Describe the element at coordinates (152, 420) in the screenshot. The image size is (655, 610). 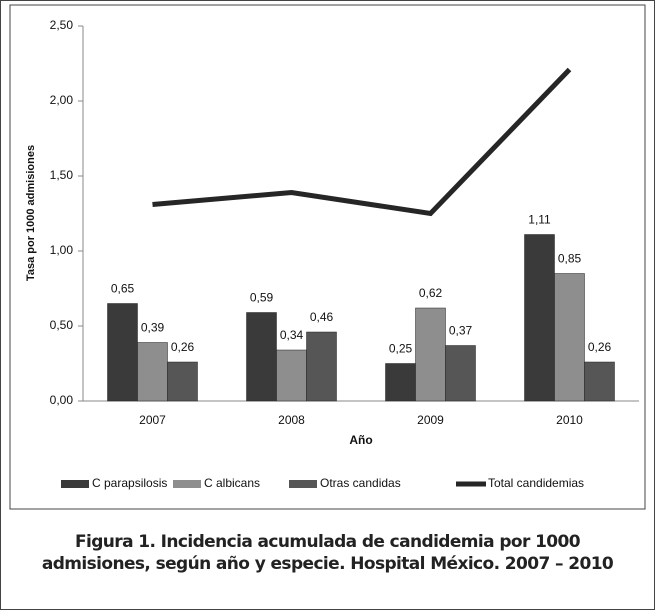
I see `x-tick-label: 2007` at that location.